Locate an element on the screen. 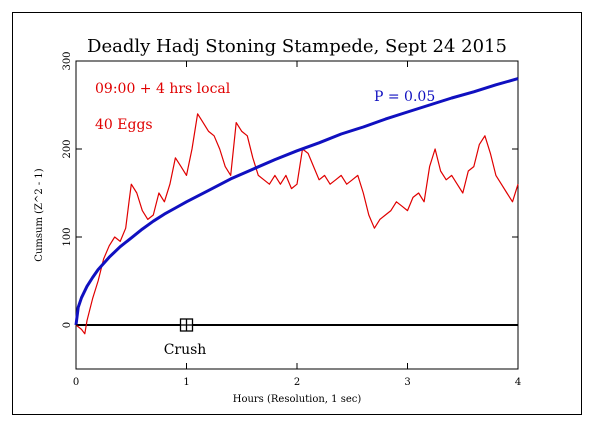  annotation-eggs: 40 Eggs is located at coordinates (124, 125).